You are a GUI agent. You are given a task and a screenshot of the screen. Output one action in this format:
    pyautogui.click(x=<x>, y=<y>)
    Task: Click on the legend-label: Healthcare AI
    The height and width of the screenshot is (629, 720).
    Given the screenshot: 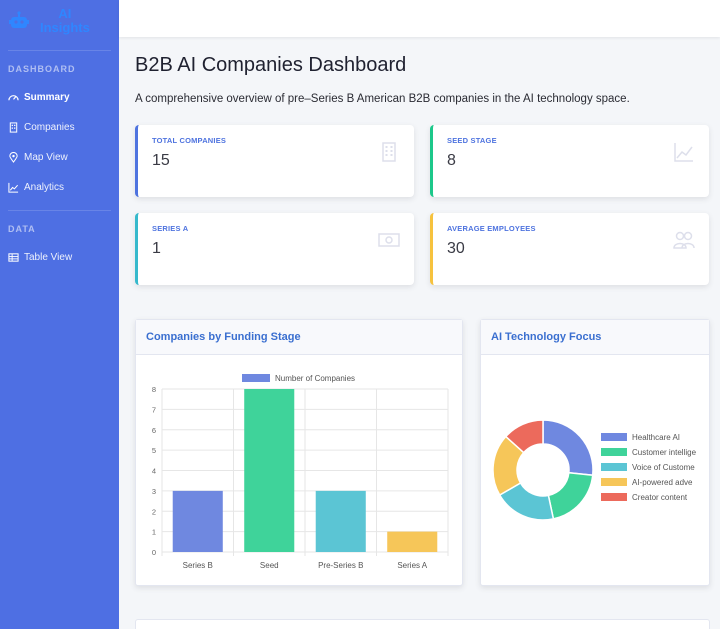 What is the action you would take?
    pyautogui.click(x=656, y=437)
    